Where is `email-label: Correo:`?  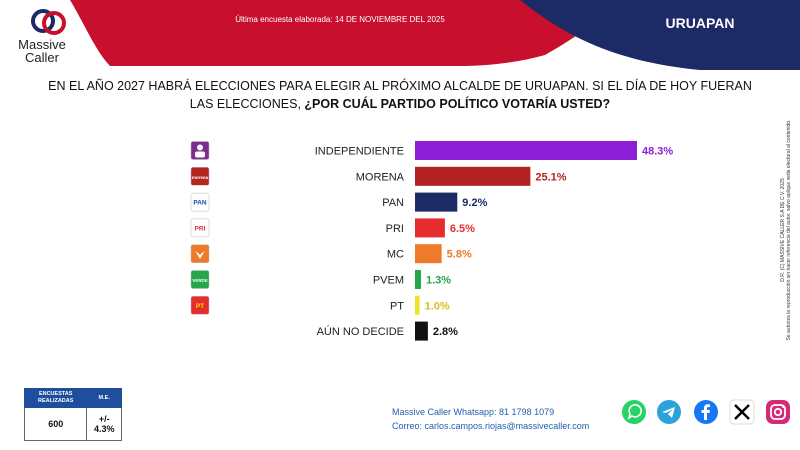
email-label: Correo: is located at coordinates (408, 426).